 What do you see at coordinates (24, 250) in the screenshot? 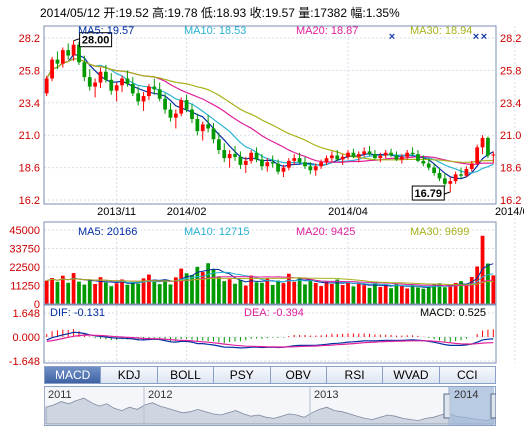
I see `volume-tick: 33750` at bounding box center [24, 250].